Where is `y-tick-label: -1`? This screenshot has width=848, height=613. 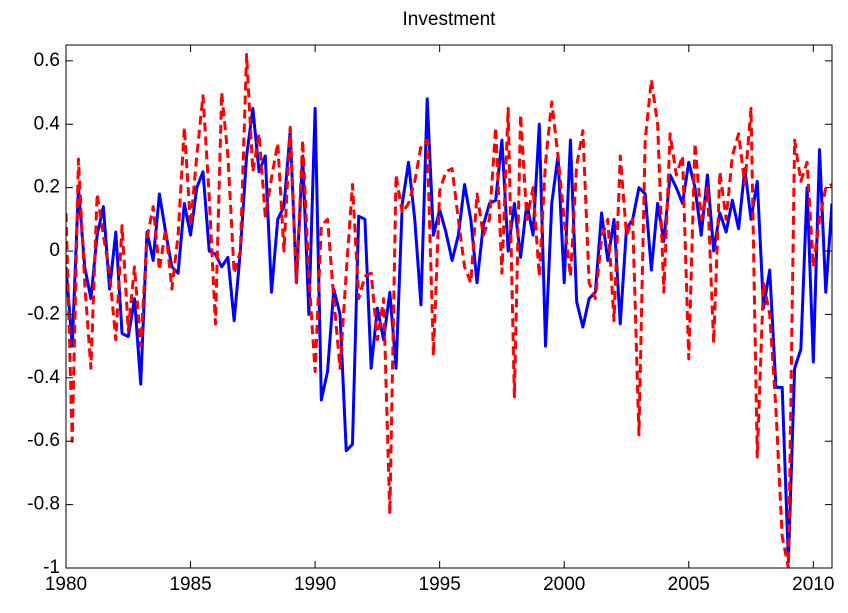 y-tick-label: -1 is located at coordinates (51, 567).